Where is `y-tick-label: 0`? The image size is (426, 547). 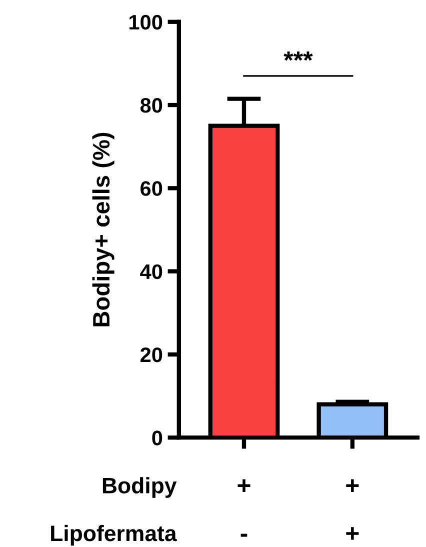 y-tick-label: 0 is located at coordinates (157, 438).